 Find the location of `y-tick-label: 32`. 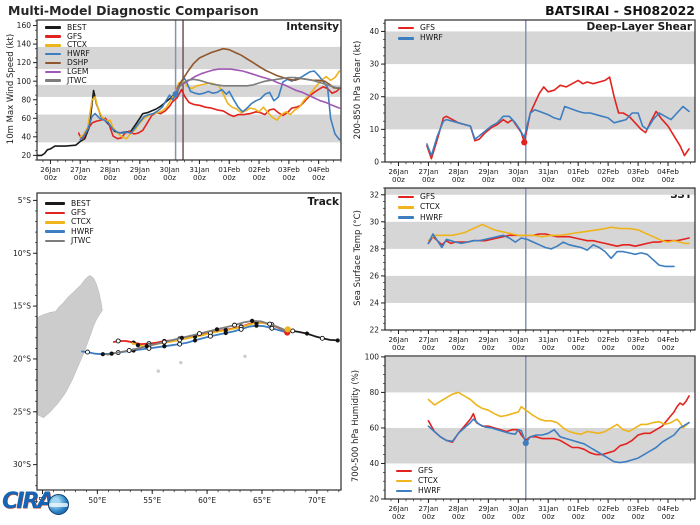

y-tick-label: 32 is located at coordinates (374, 194).